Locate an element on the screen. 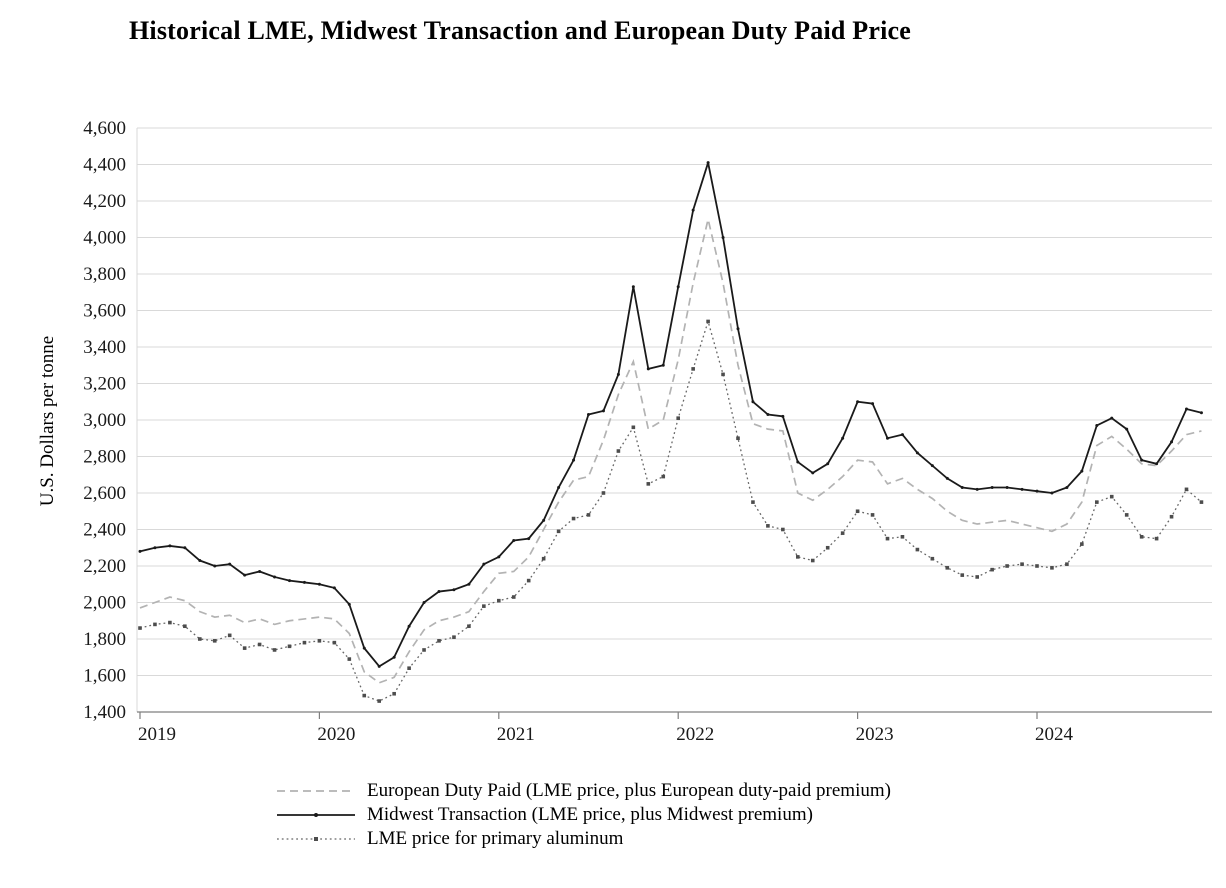 This screenshot has height=888, width=1226. legend-item-lme-price: LME price for primary aluminum is located at coordinates (584, 838).